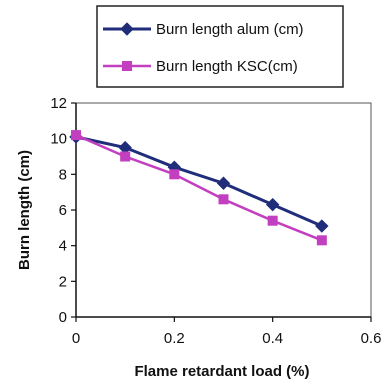 This screenshot has width=385, height=384. I want to click on legend-label: Burn length KSC(cm), so click(227, 66).